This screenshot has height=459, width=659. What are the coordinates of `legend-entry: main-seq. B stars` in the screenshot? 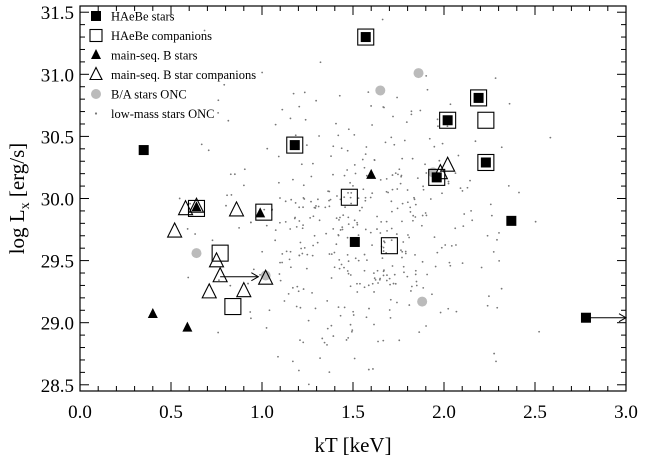 It's located at (144, 56).